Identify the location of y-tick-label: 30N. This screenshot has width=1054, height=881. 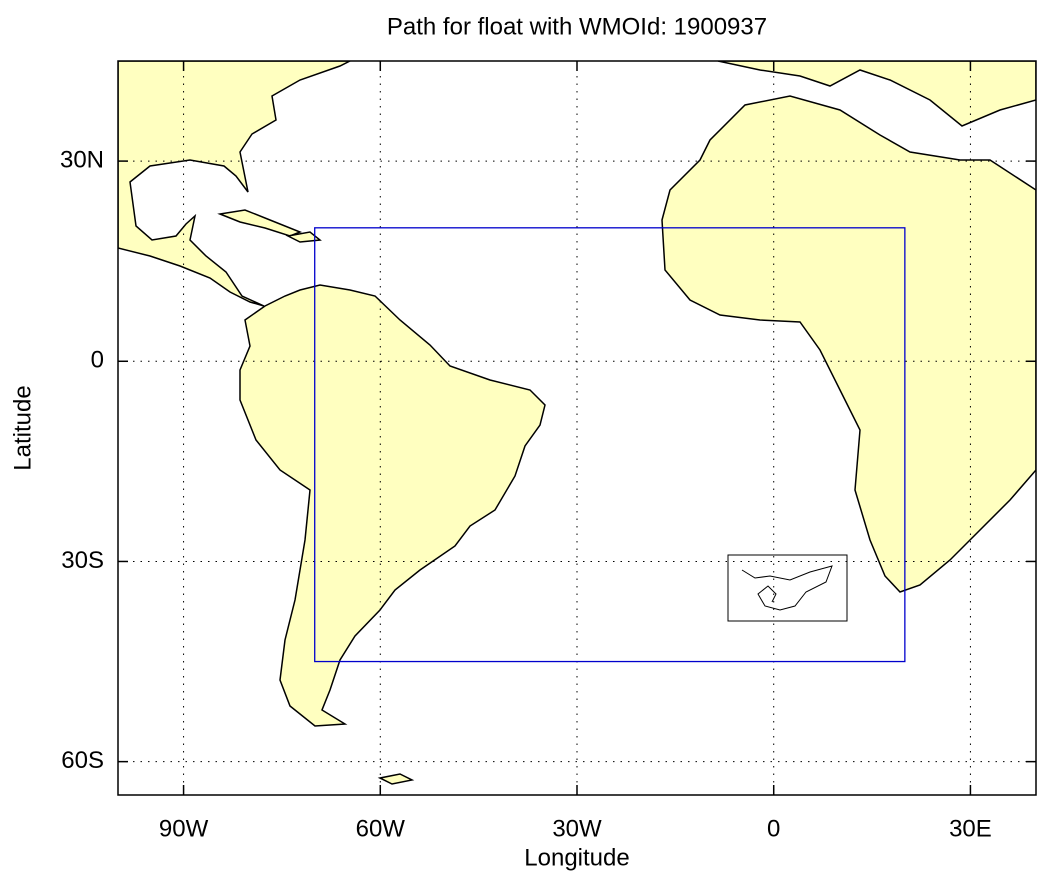
(82, 159).